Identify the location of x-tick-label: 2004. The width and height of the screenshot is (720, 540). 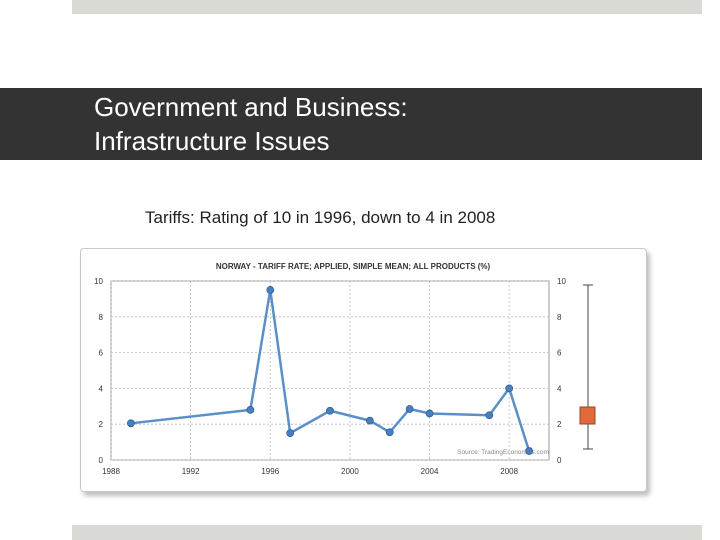
(430, 471).